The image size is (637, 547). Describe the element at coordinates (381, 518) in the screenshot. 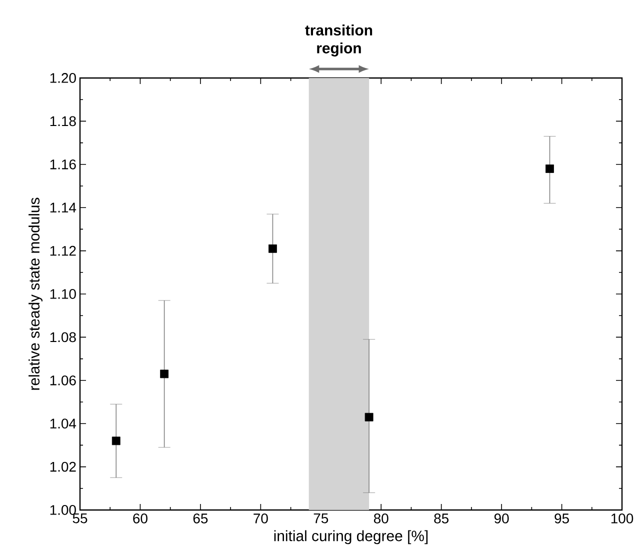

I see `x-tick-label: 80` at that location.